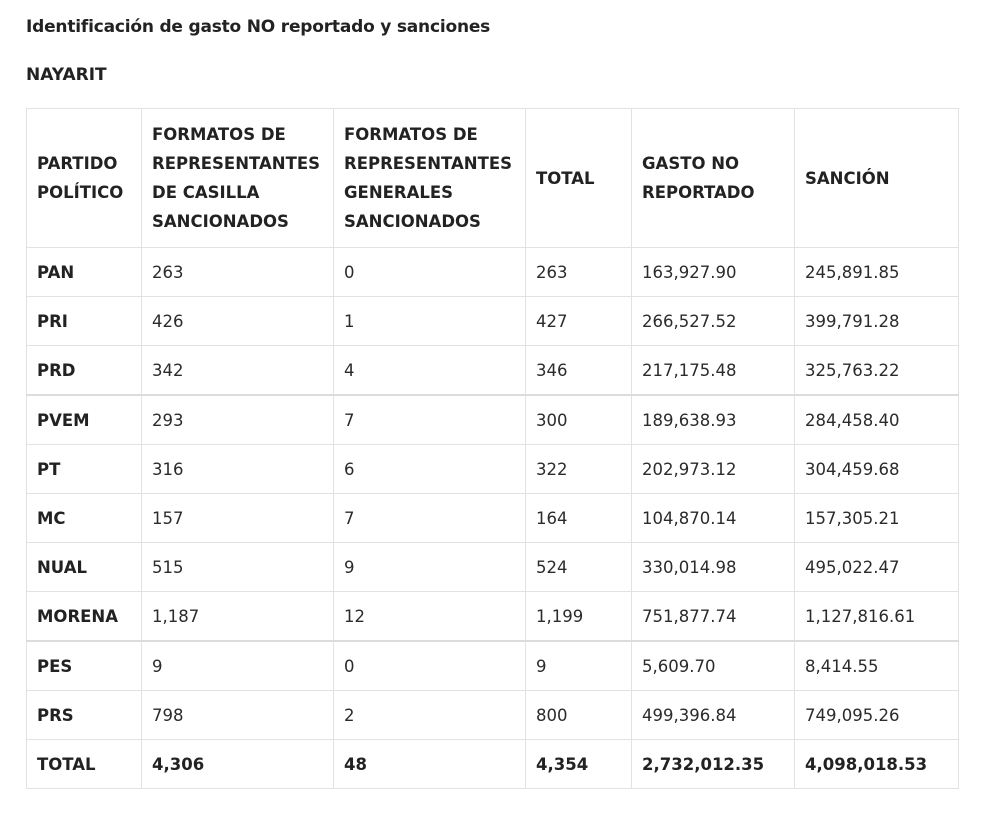 The image size is (984, 832). What do you see at coordinates (876, 419) in the screenshot?
I see `sancion-value: 284,458.40` at bounding box center [876, 419].